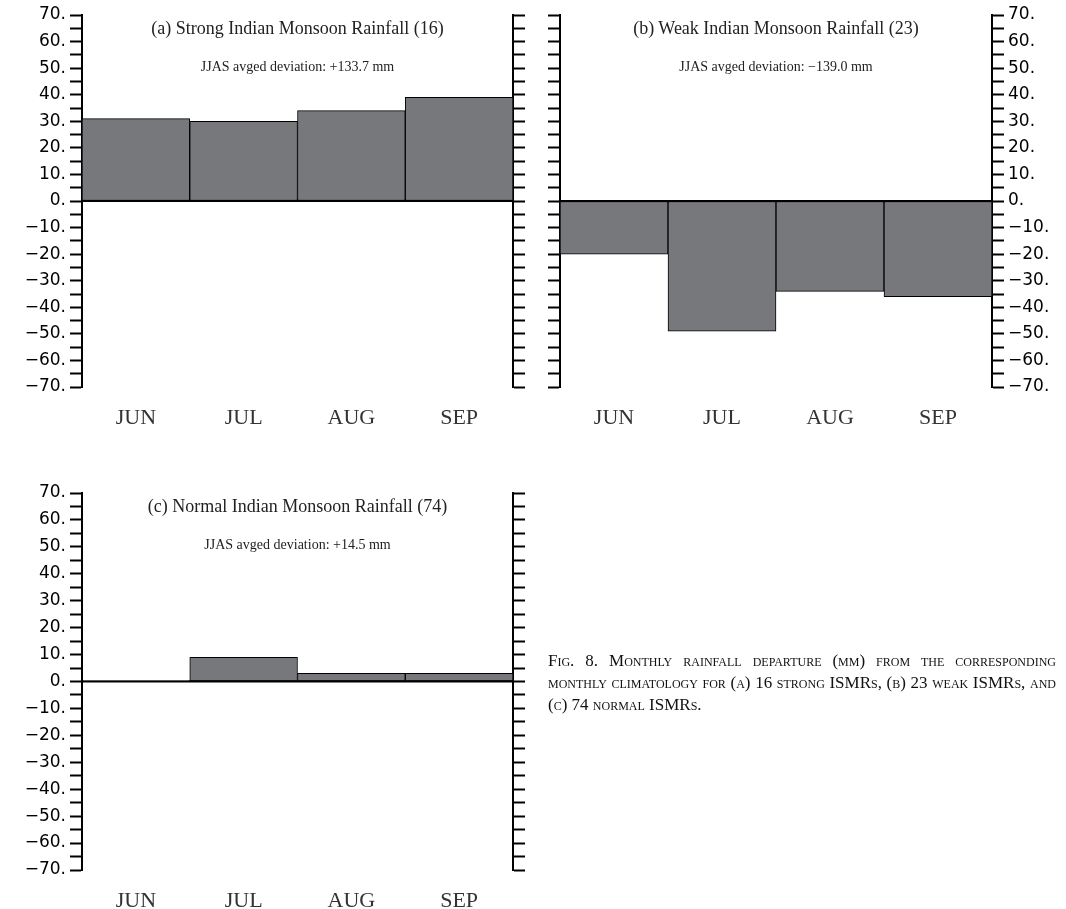 The height and width of the screenshot is (909, 1066). What do you see at coordinates (1016, 199) in the screenshot?
I see `y2-tick-label: 0.` at bounding box center [1016, 199].